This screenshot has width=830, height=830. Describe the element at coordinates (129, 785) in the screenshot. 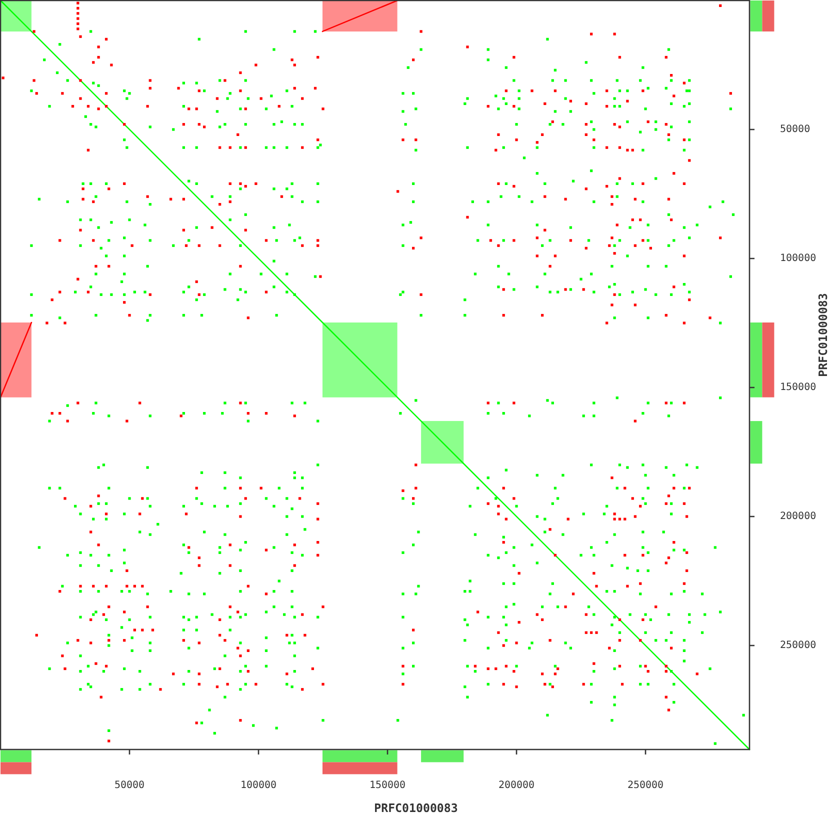

I see `x-tick-label: 50000` at that location.